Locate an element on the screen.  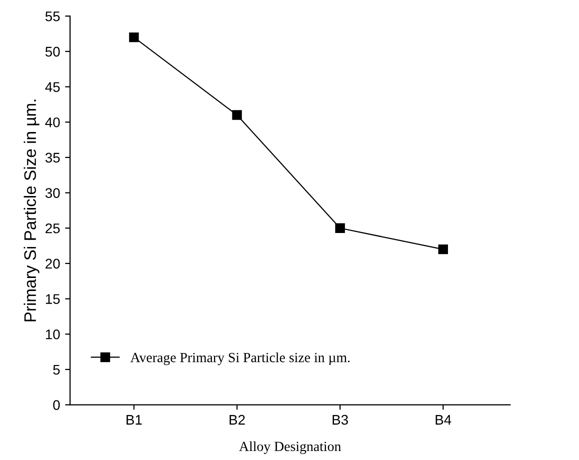
y-tick-label: 5 is located at coordinates (56, 369).